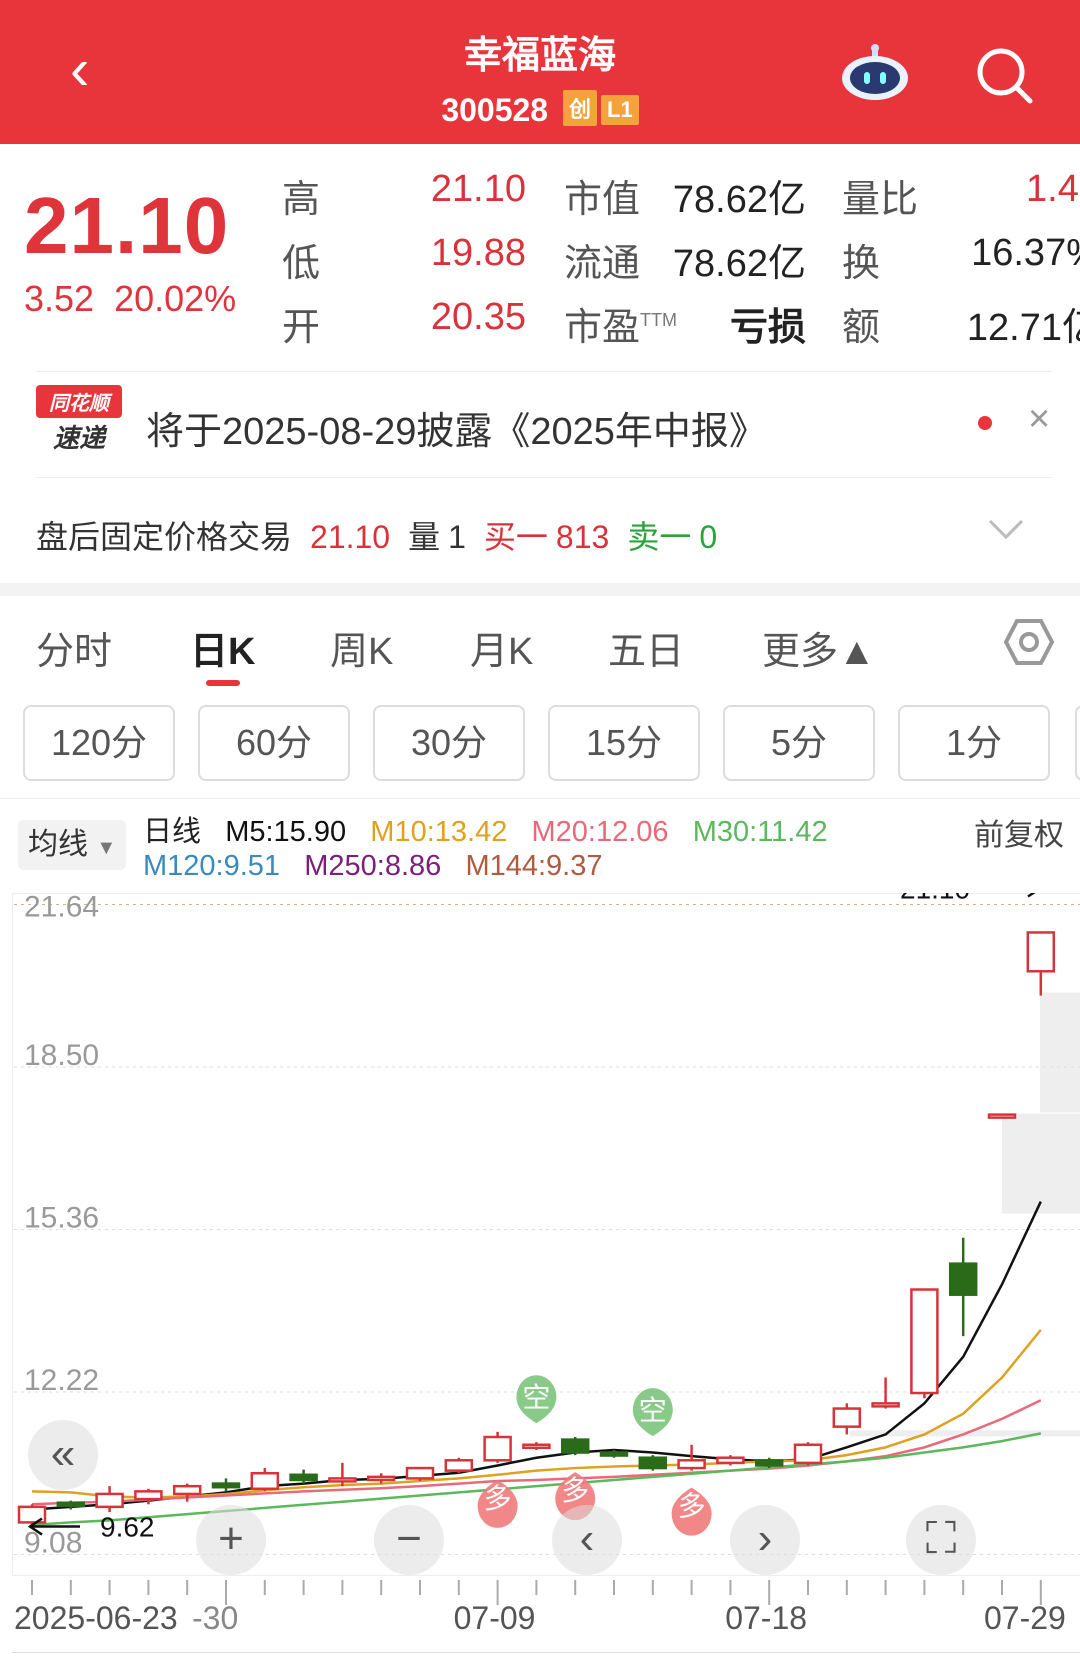  I want to click on stat-value: 亏损, so click(767, 328).